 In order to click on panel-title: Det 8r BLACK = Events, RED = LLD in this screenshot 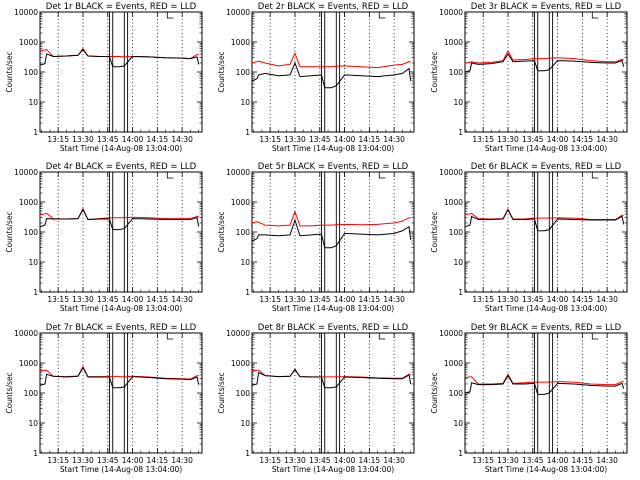, I will do `click(333, 328)`.